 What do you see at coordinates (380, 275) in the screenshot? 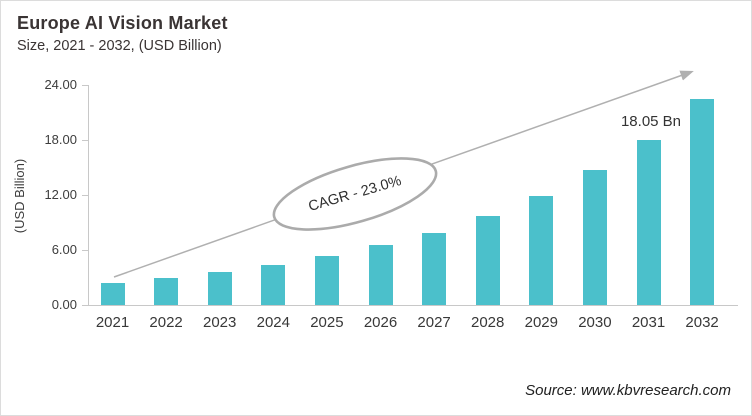
I see `bar-2026` at bounding box center [380, 275].